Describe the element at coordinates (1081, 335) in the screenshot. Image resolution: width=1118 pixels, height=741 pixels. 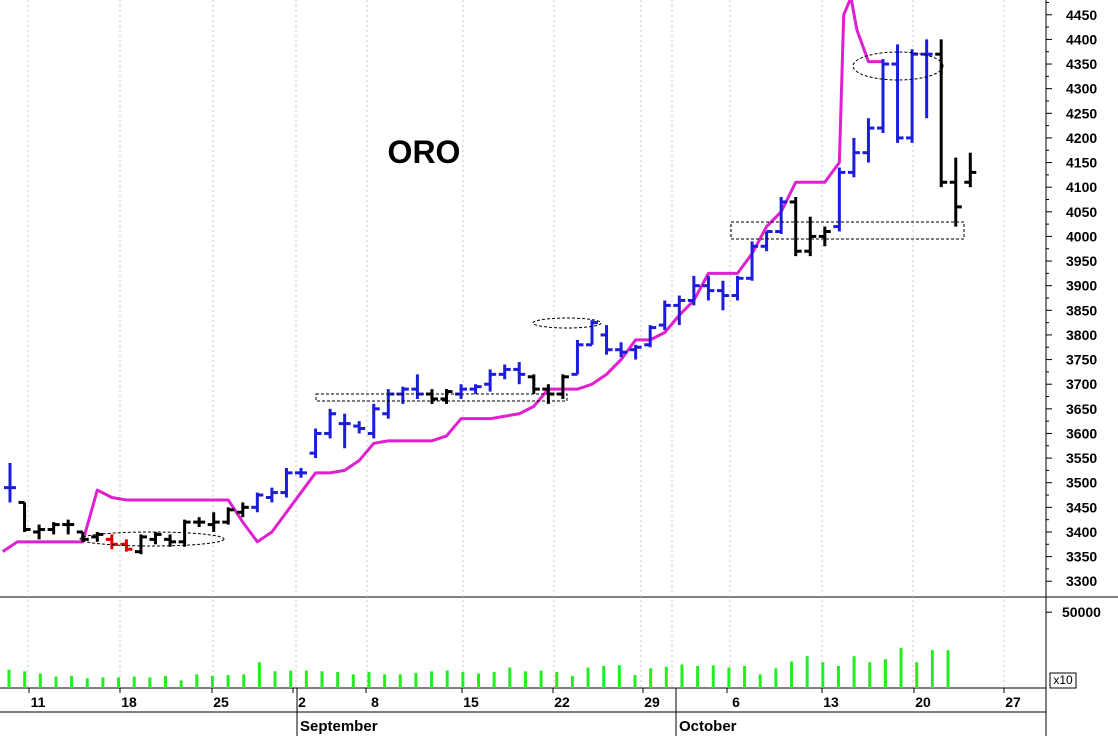
I see `price-tick-label: 3800` at that location.